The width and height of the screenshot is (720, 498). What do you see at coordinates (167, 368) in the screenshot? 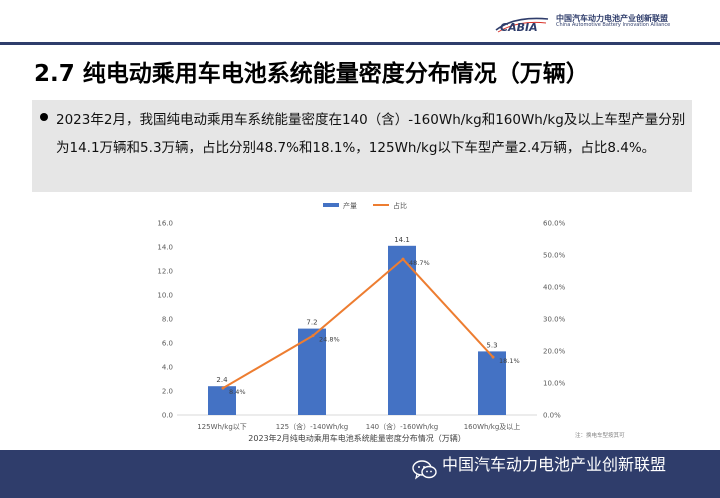
I see `y-tick-label: 4.0` at bounding box center [167, 368].